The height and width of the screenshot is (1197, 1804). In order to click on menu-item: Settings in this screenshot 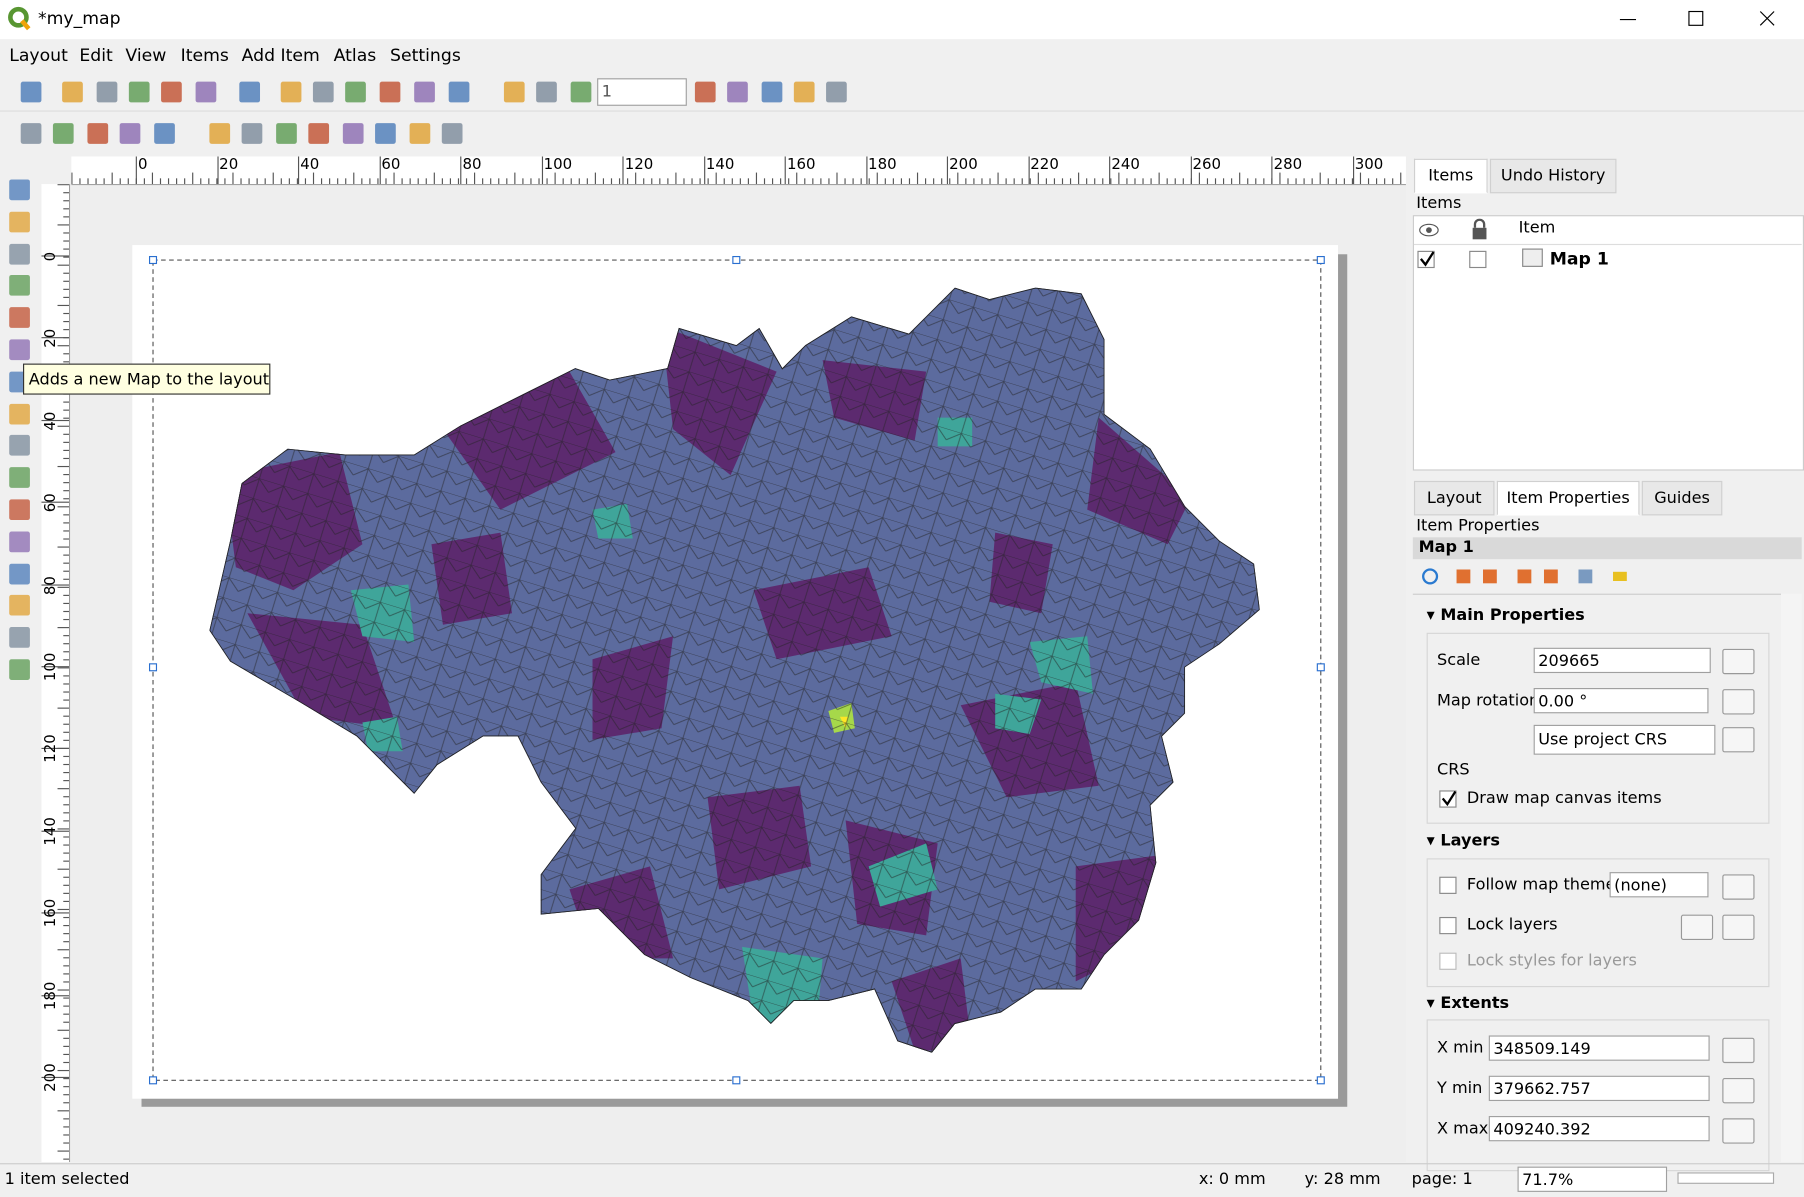, I will do `click(425, 55)`.